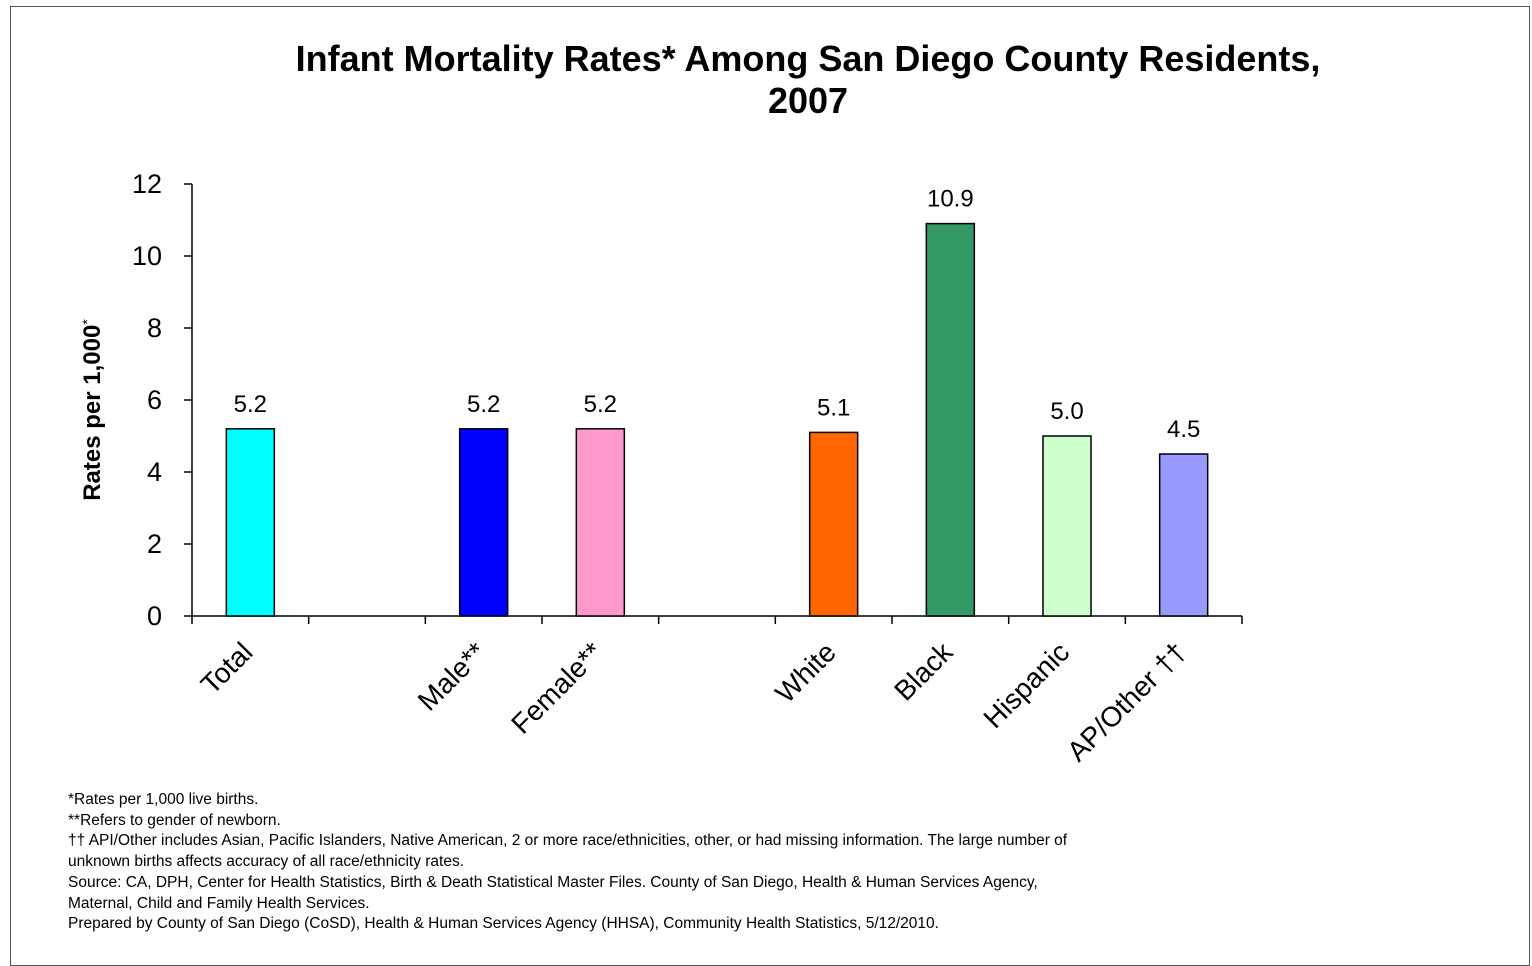 This screenshot has height=966, width=1532. Describe the element at coordinates (154, 328) in the screenshot. I see `y-tick-label: 8` at that location.